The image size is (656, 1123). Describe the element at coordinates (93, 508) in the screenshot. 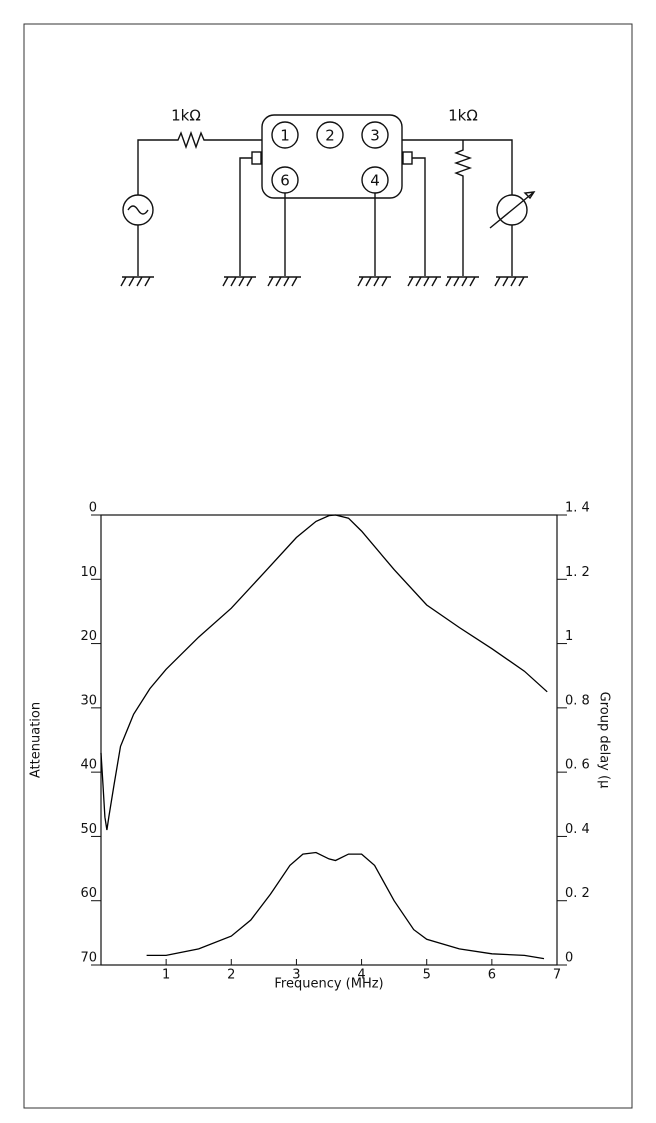

I see `y-tick-label: 0` at that location.